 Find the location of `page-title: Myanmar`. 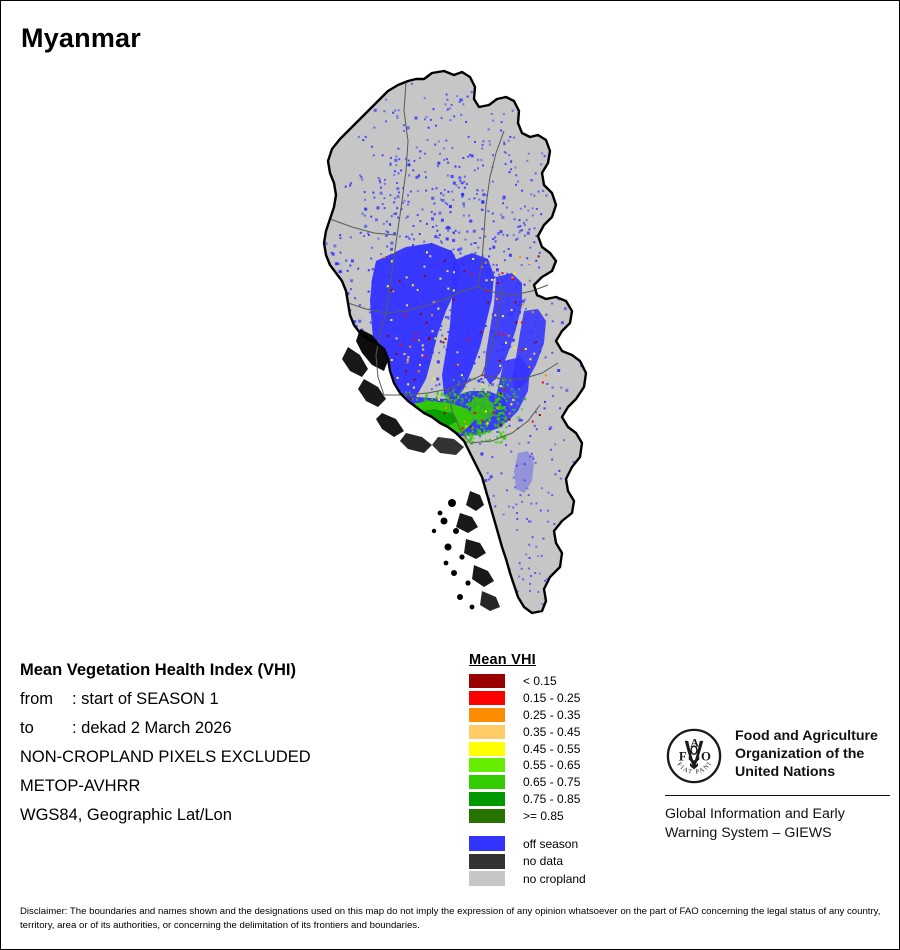

page-title: Myanmar is located at coordinates (81, 38).